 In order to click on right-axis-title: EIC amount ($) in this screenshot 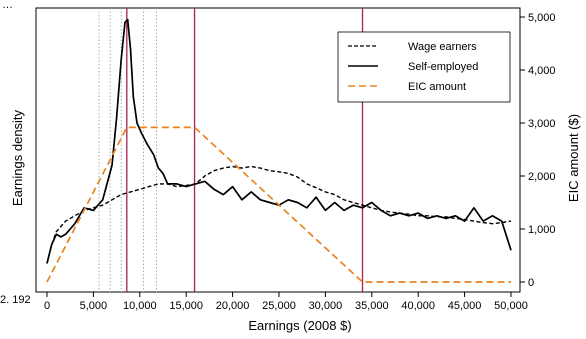, I will do `click(573, 158)`.